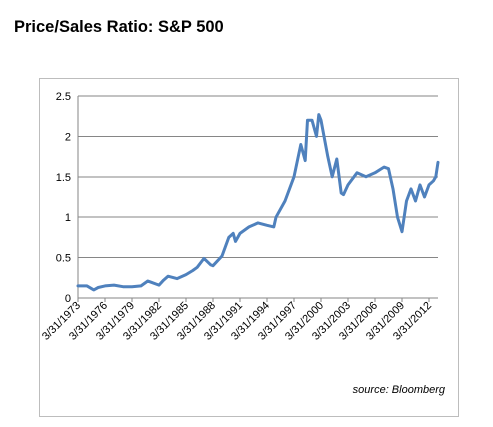  I want to click on y-tick-label: 2, so click(68, 137).